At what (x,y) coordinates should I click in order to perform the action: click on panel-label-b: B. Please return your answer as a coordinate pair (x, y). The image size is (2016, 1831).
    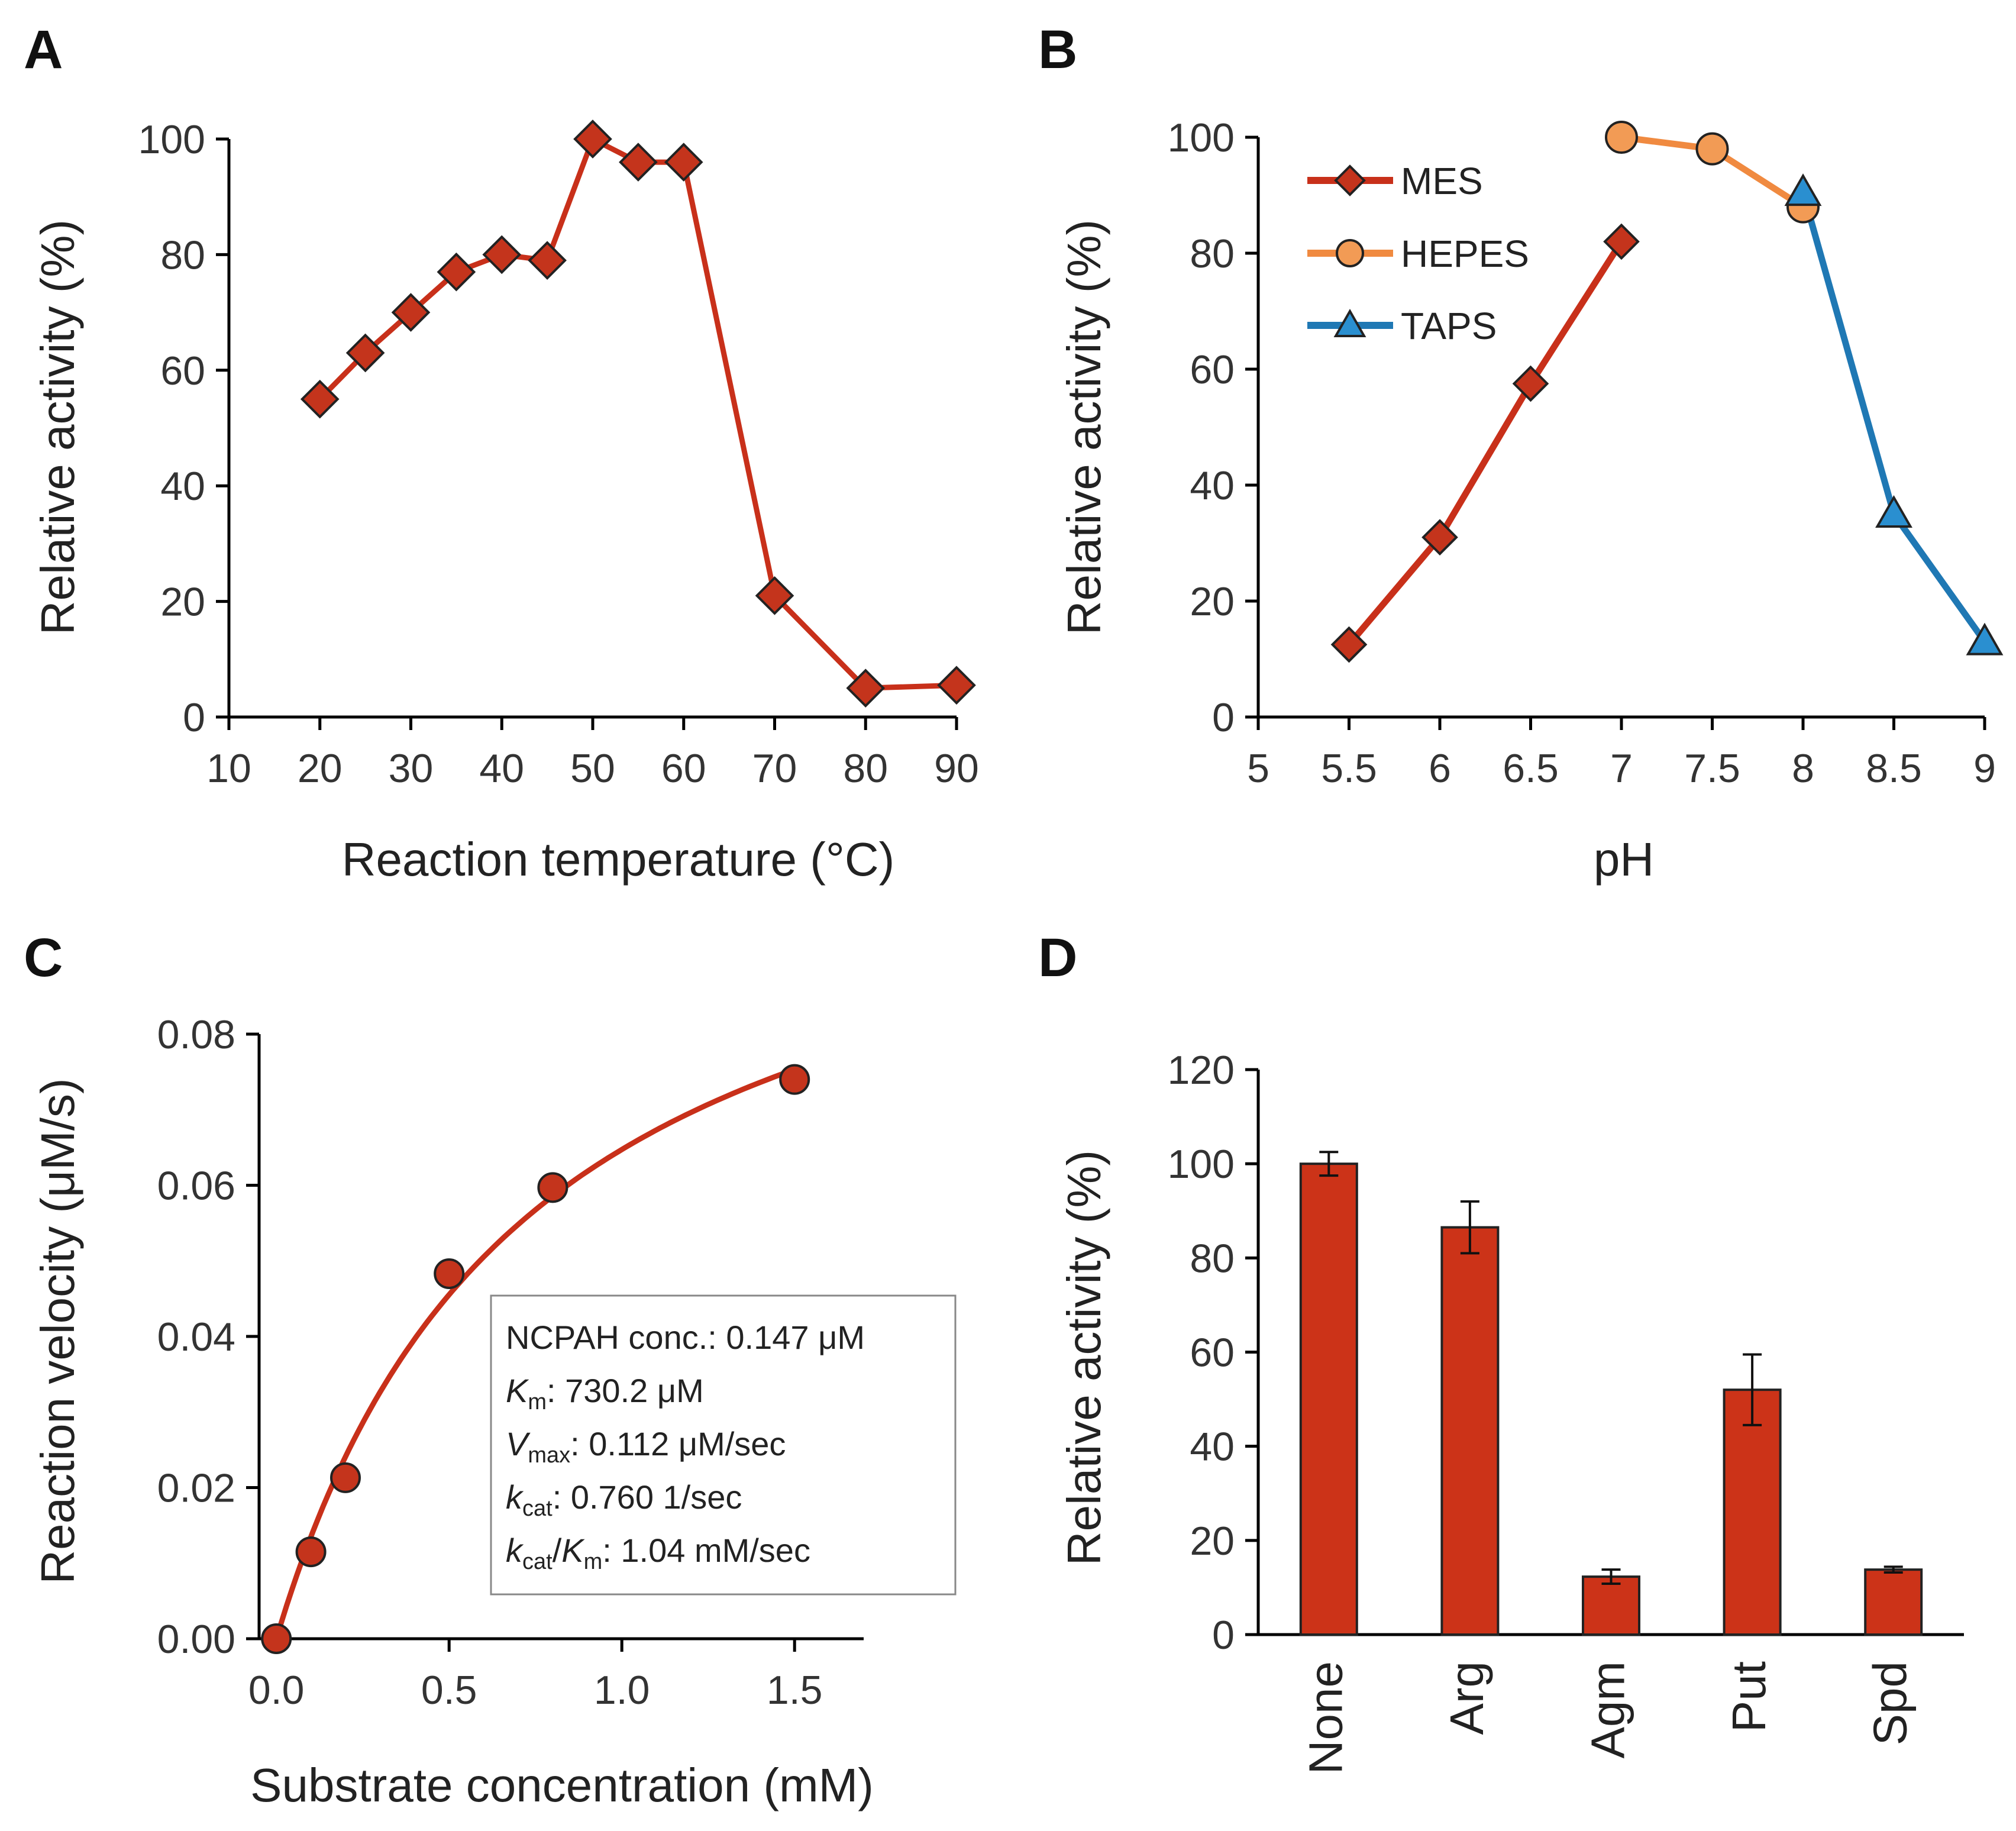
    Looking at the image, I should click on (1057, 50).